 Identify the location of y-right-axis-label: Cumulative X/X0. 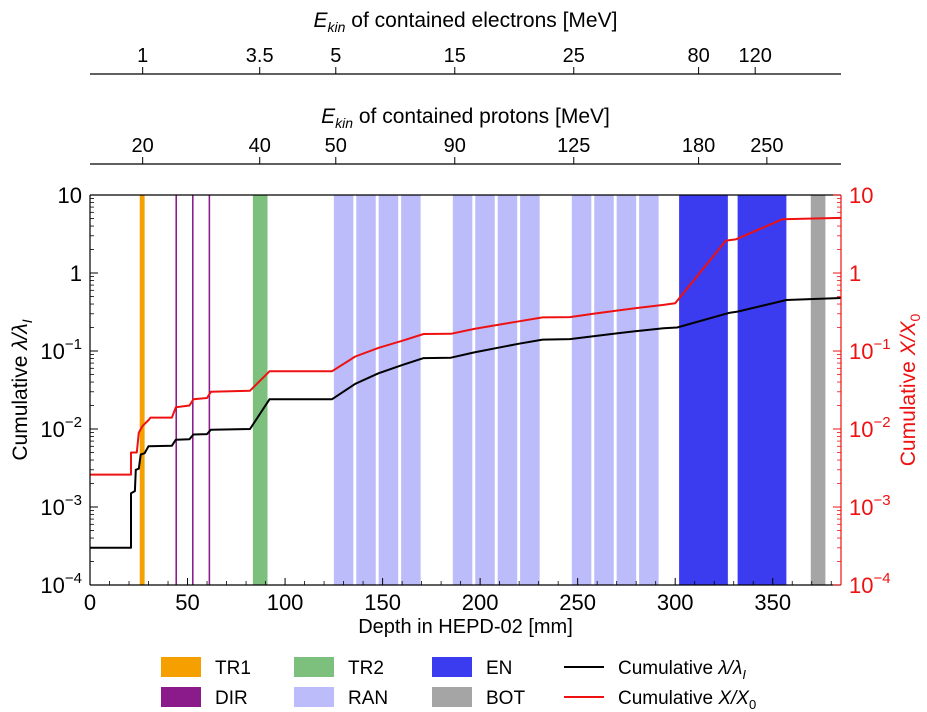
(910, 390).